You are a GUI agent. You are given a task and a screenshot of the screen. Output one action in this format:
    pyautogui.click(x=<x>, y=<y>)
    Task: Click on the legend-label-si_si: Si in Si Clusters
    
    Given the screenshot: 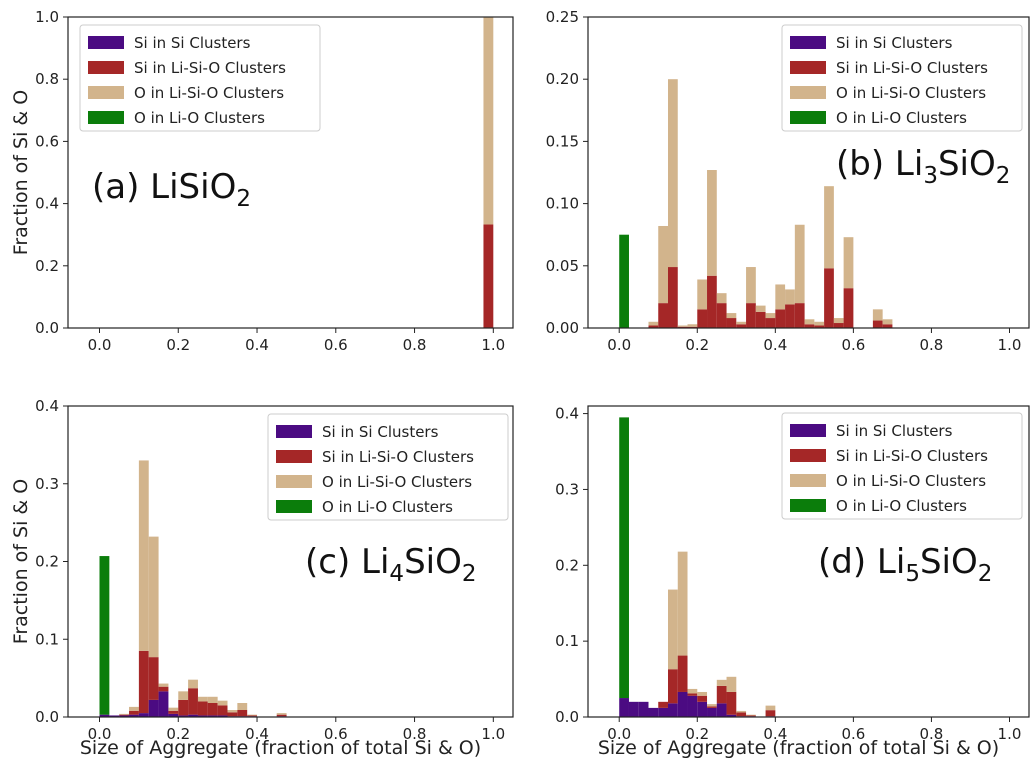 What is the action you would take?
    pyautogui.click(x=380, y=432)
    